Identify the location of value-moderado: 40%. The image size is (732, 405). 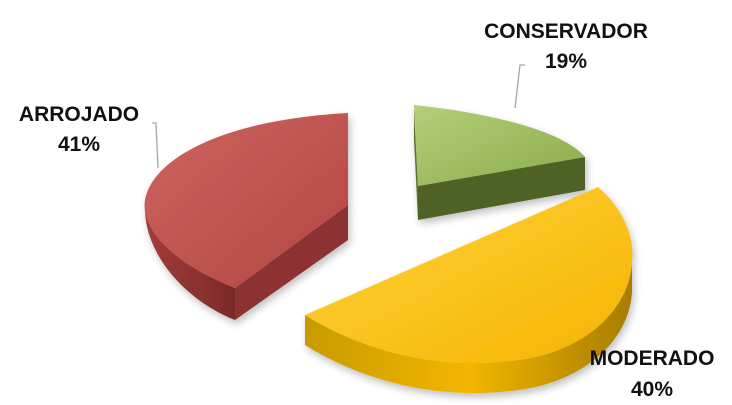
(652, 389).